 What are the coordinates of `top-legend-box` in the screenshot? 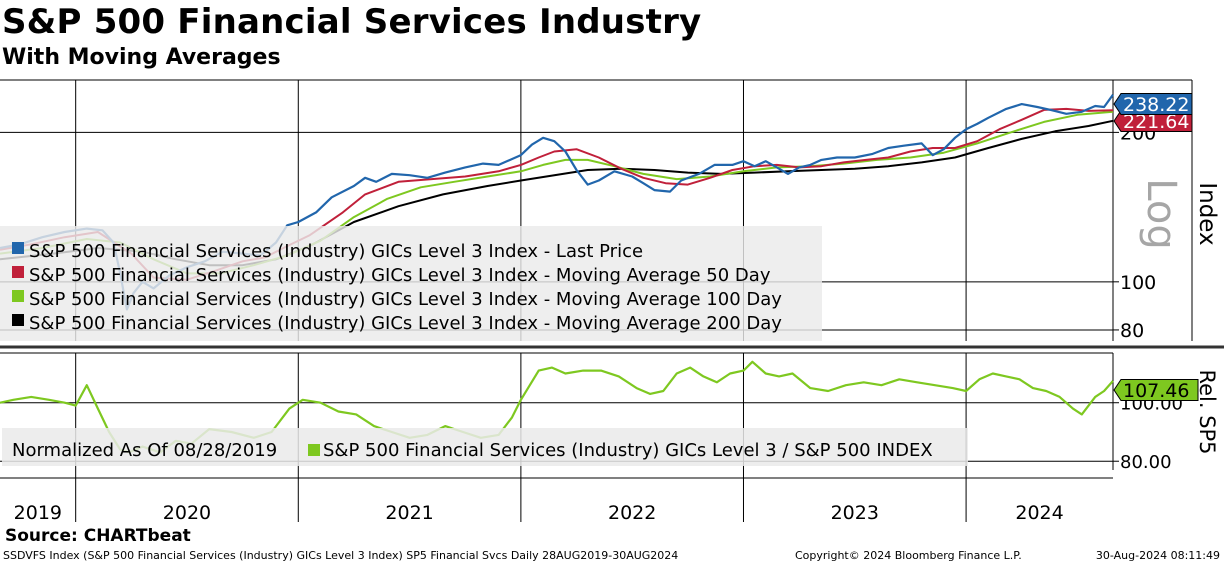 It's located at (411, 283).